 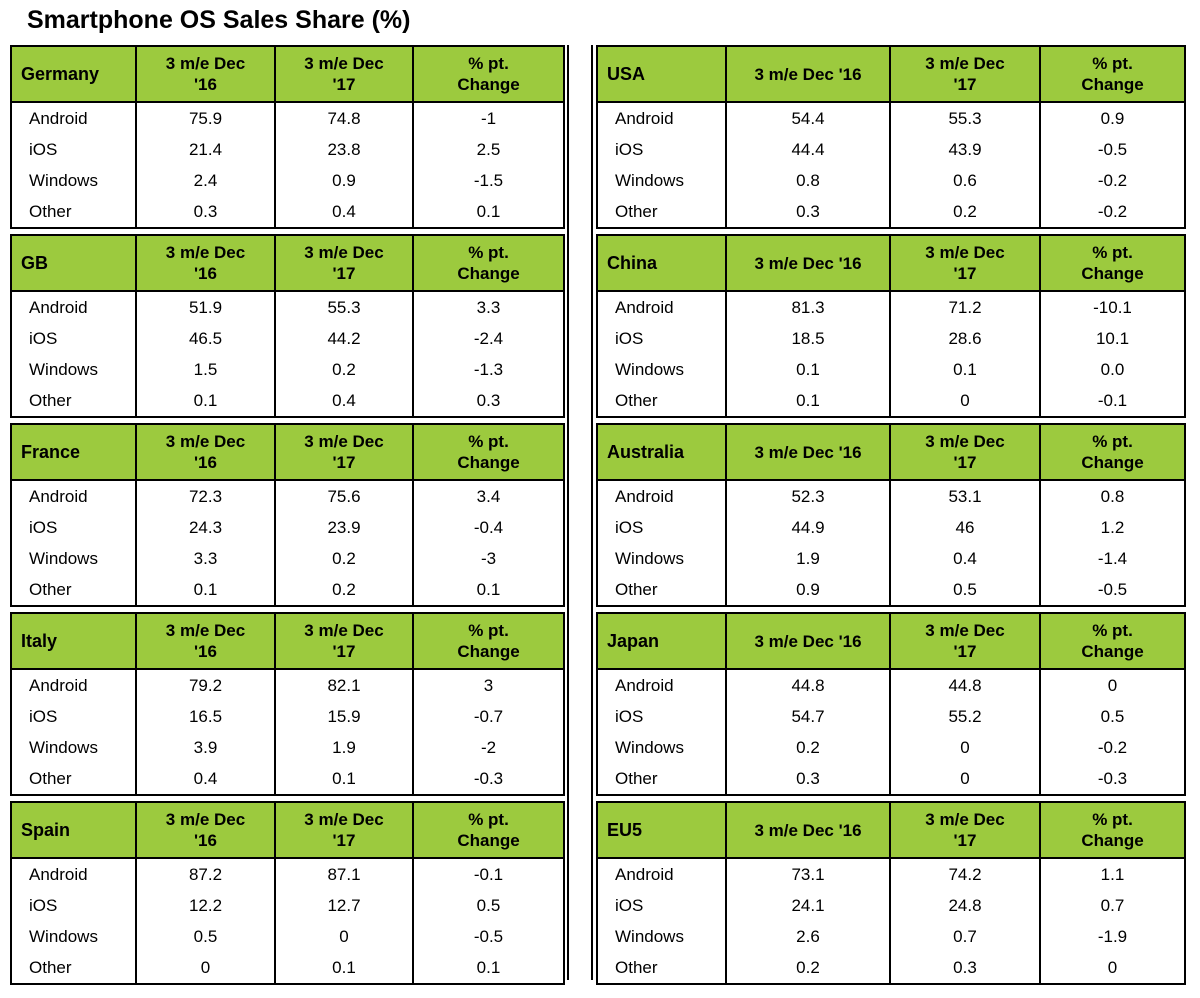 What do you see at coordinates (488, 779) in the screenshot?
I see `value-cell: -0.3` at bounding box center [488, 779].